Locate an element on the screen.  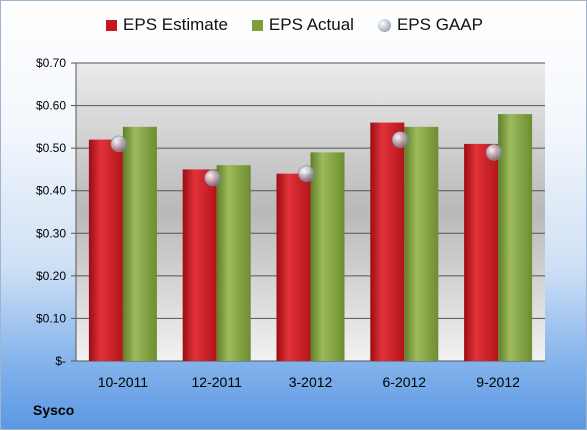
legend-label-estimate: EPS Estimate is located at coordinates (175, 24).